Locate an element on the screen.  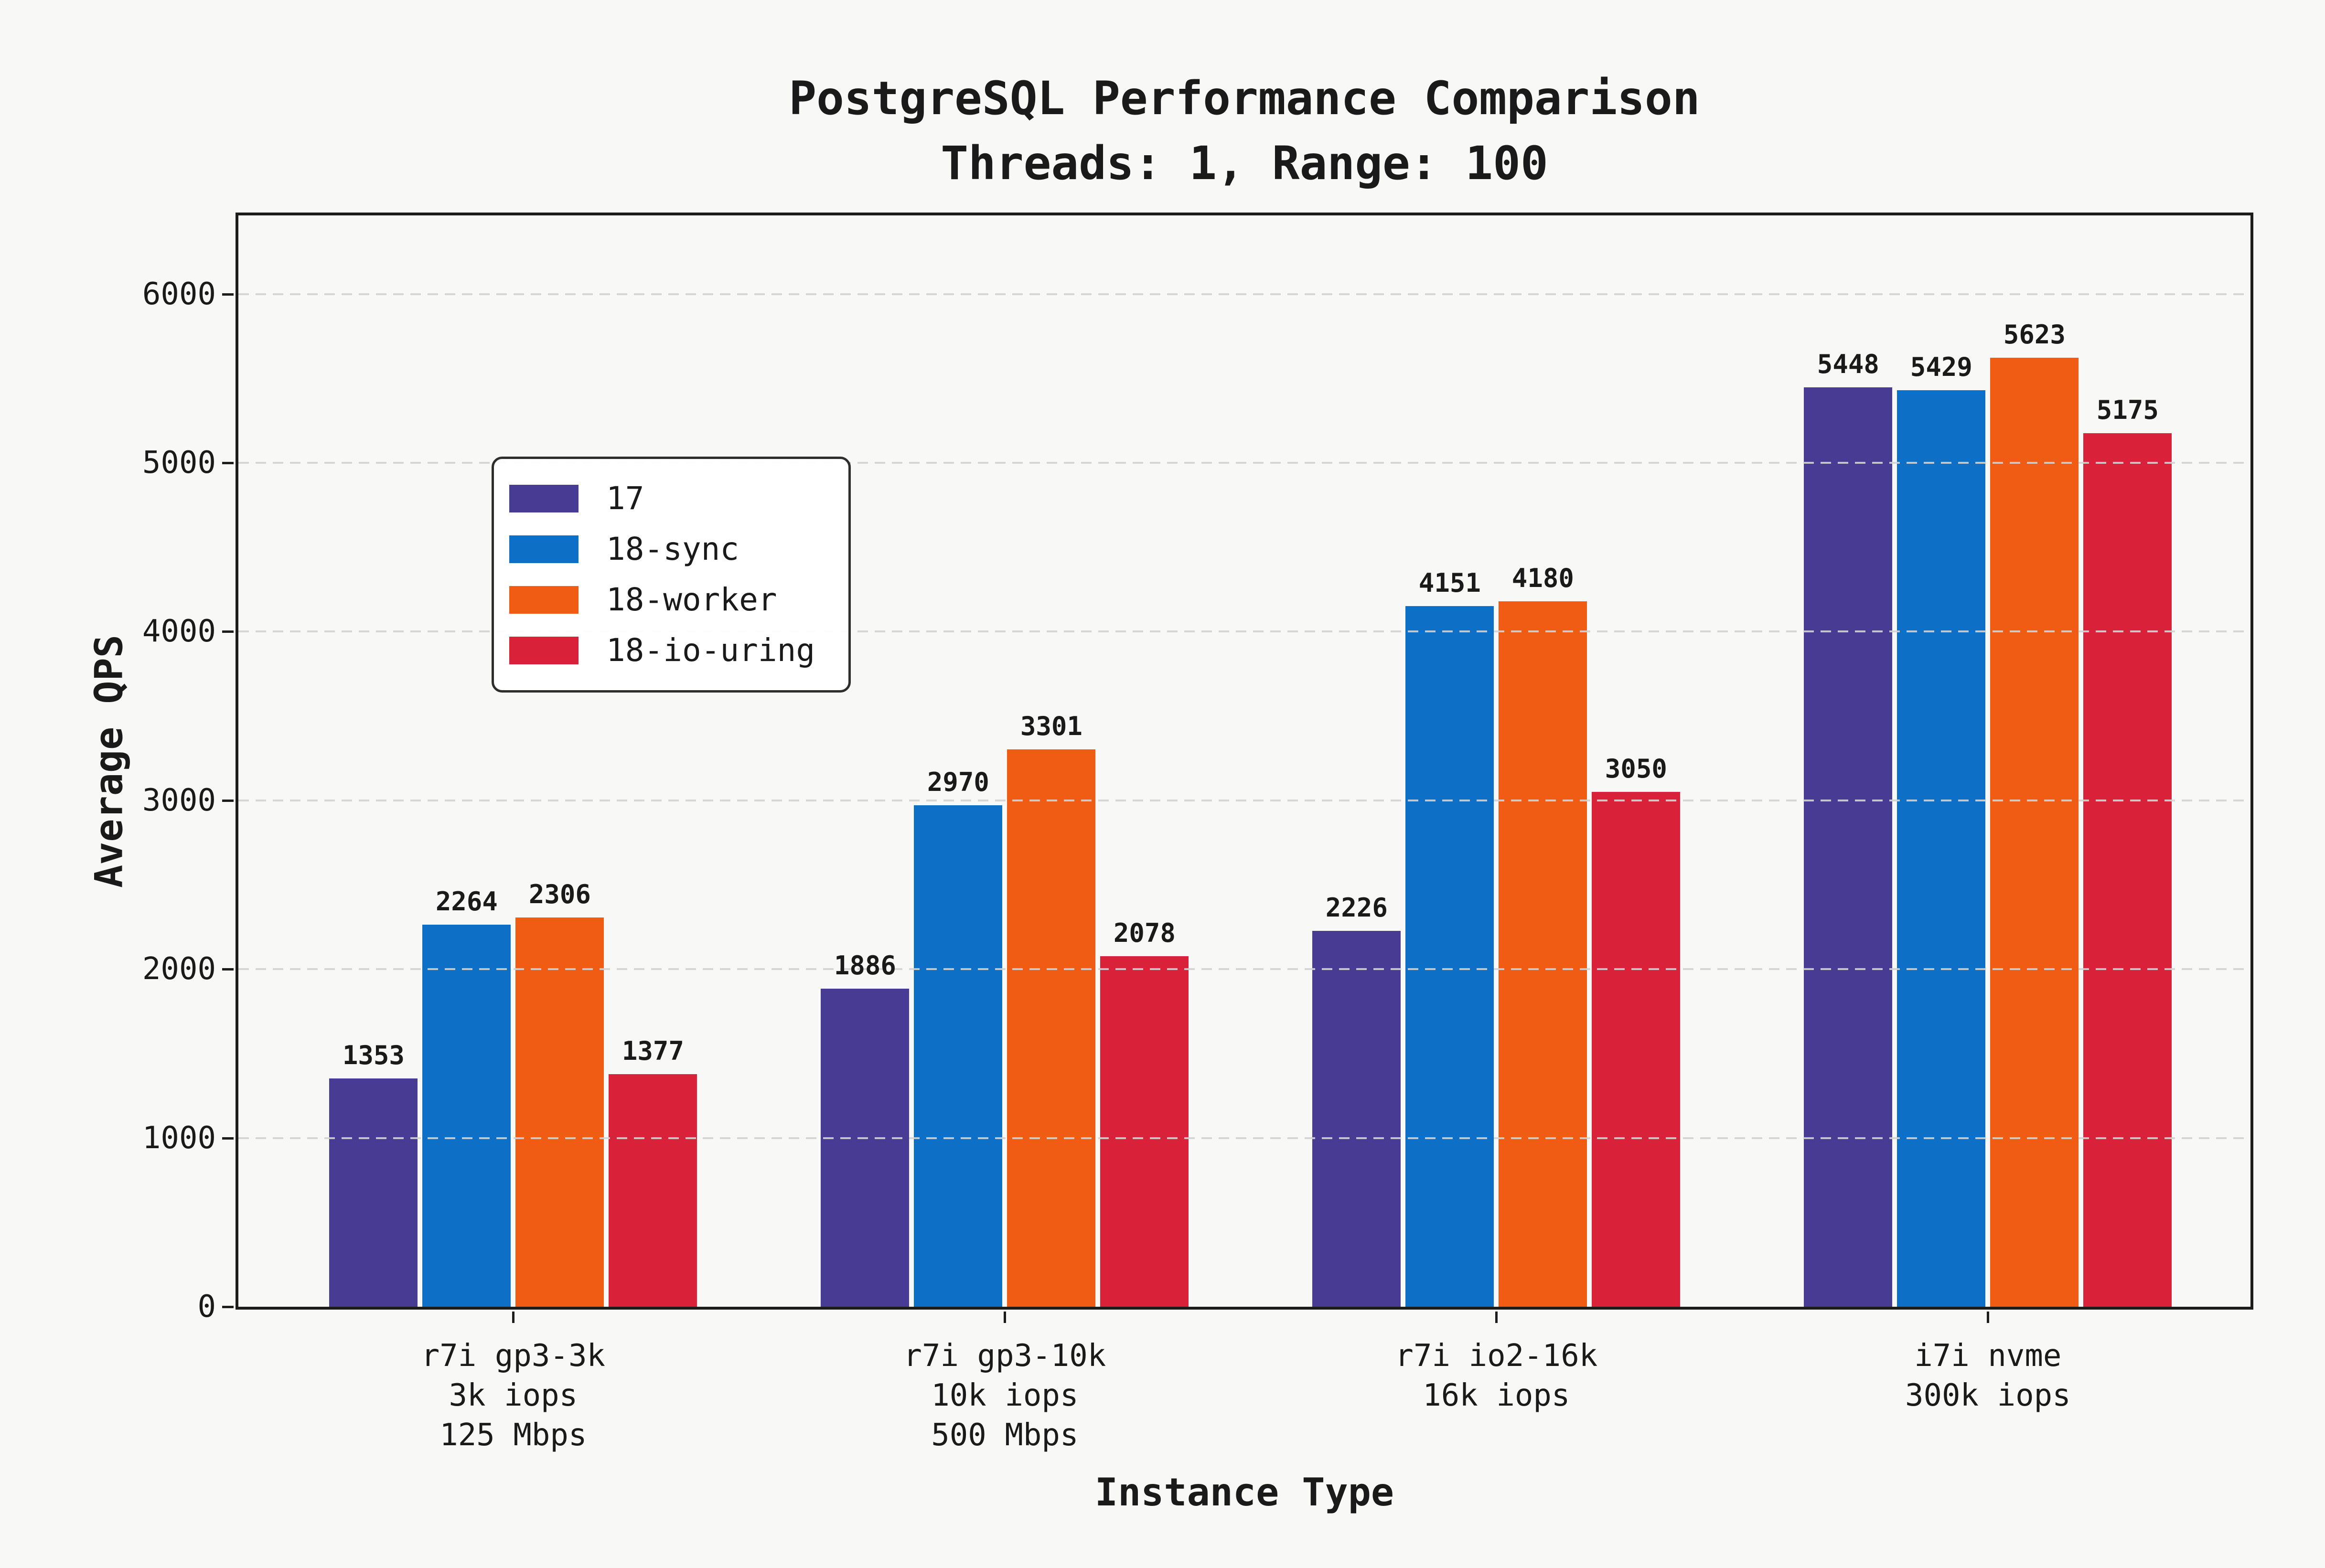
legend-item-17: 17 is located at coordinates (662, 498).